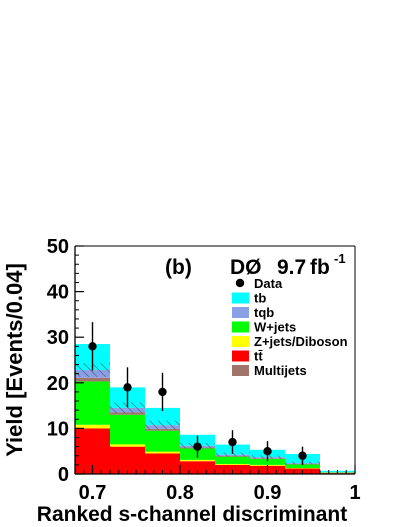 The height and width of the screenshot is (527, 407). What do you see at coordinates (268, 493) in the screenshot?
I see `x-tick-label-2: 0.9` at bounding box center [268, 493].